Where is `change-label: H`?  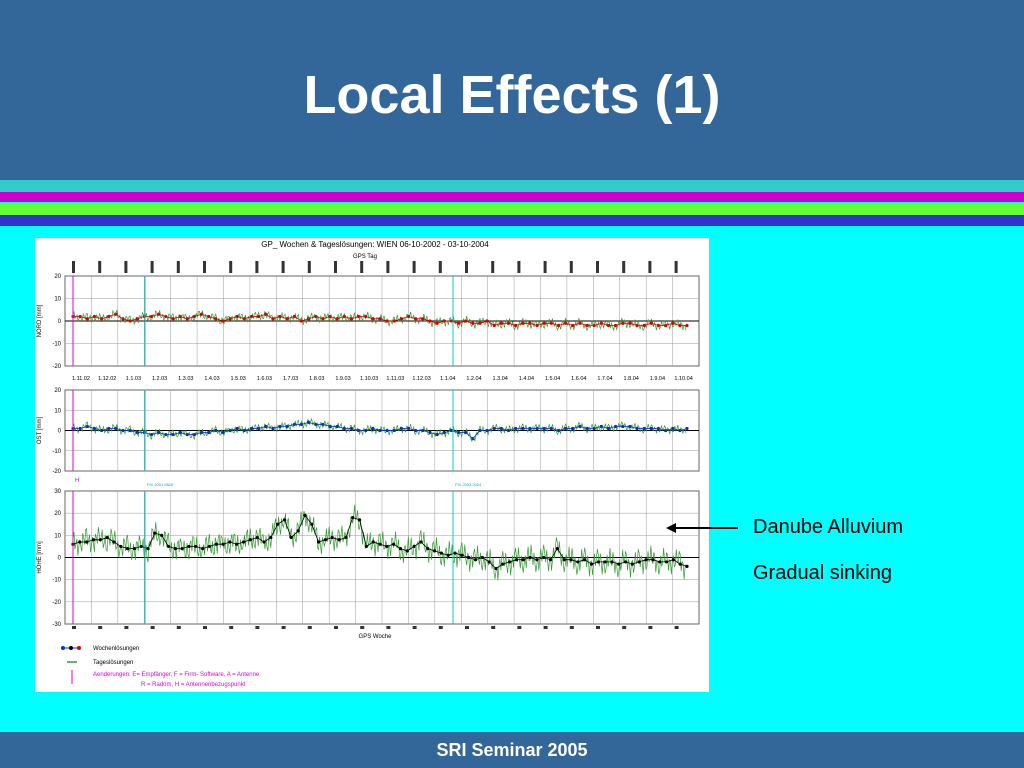 change-label: H is located at coordinates (77, 481).